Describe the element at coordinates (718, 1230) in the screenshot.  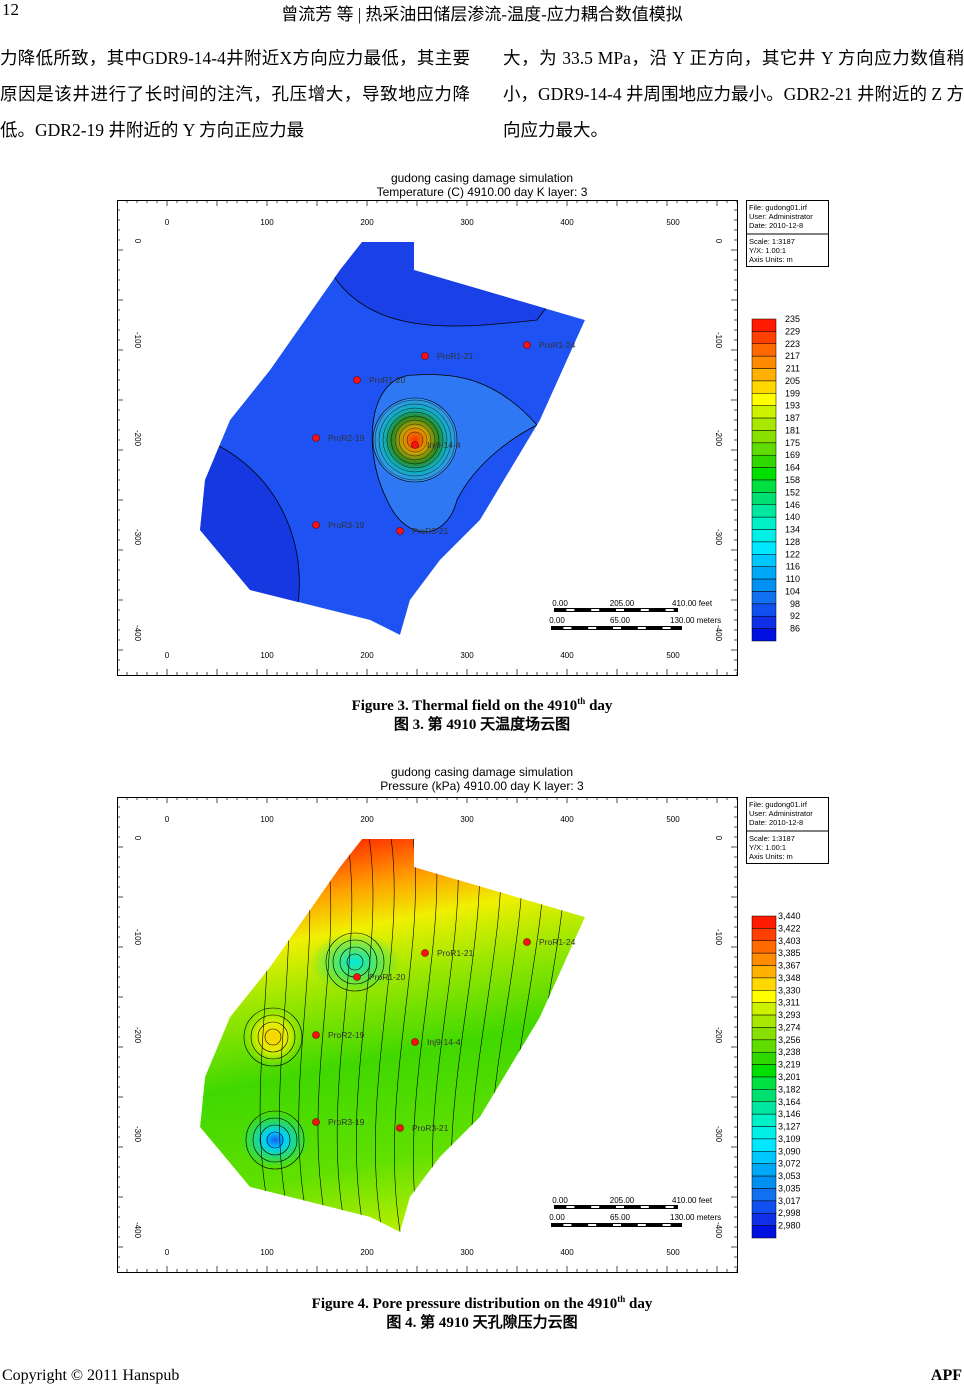
I see `y-tick-label-right: -400` at that location.